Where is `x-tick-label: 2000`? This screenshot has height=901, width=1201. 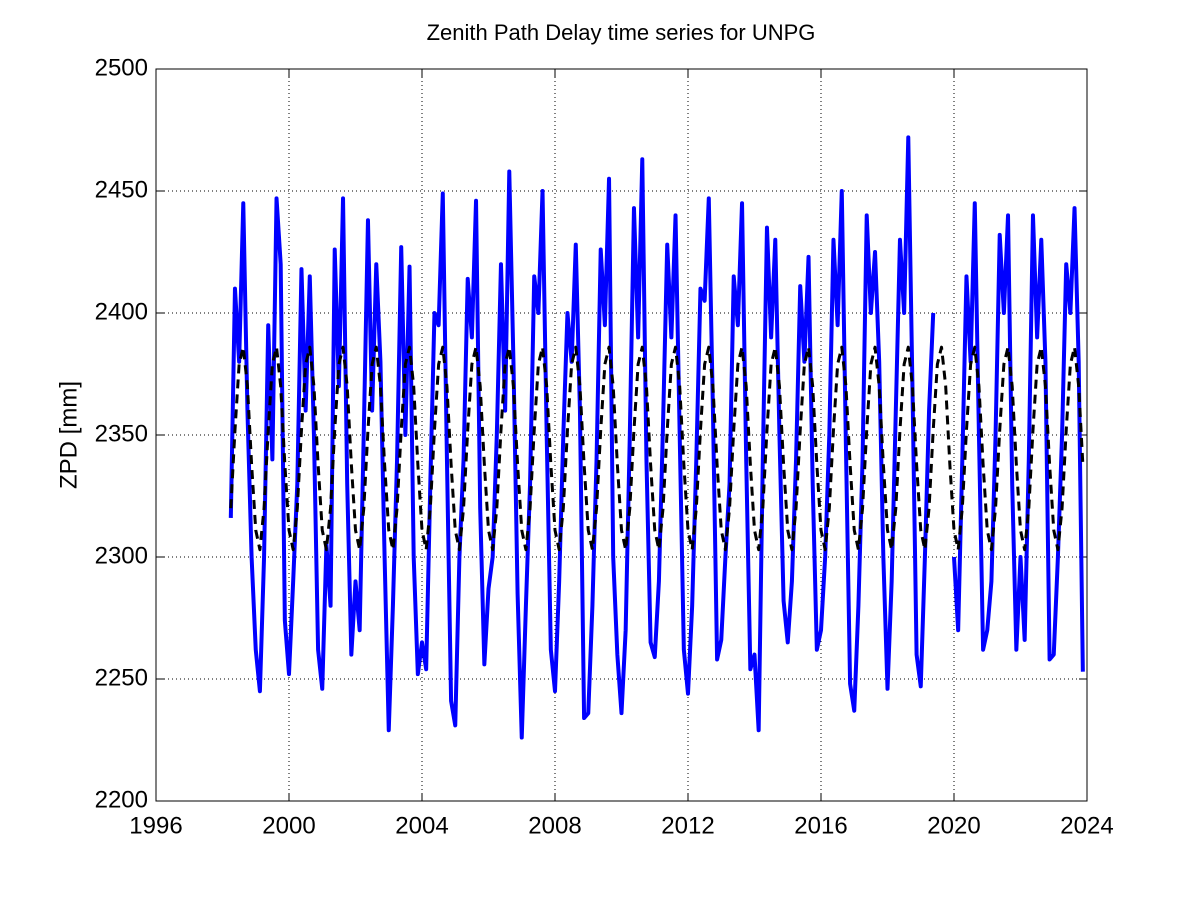
x-tick-label: 2000 is located at coordinates (288, 825).